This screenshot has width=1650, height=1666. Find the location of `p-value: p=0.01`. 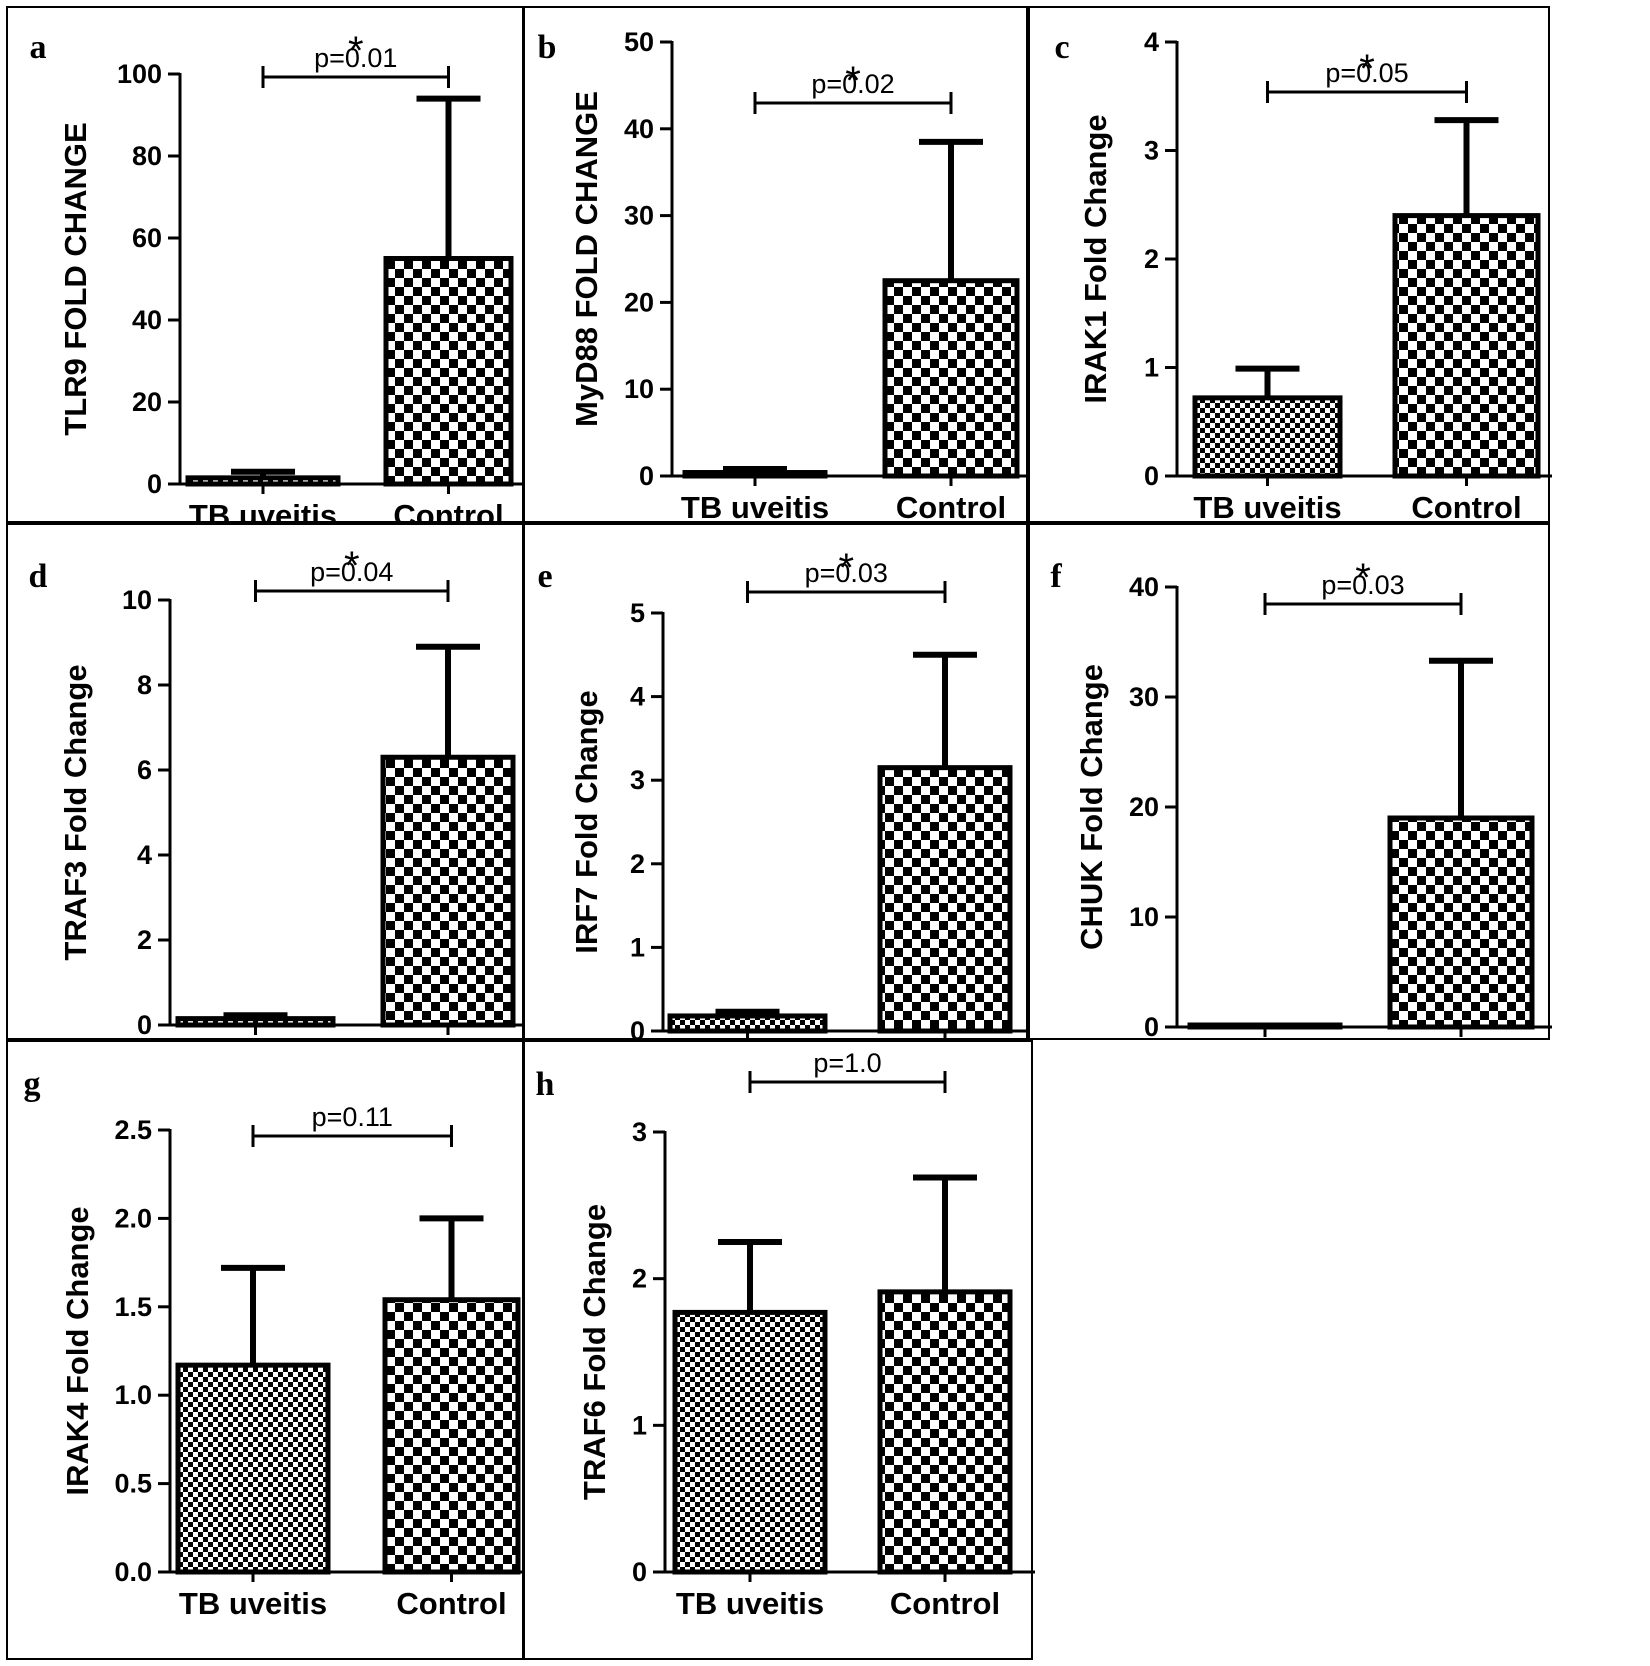

p-value: p=0.01 is located at coordinates (355, 58).